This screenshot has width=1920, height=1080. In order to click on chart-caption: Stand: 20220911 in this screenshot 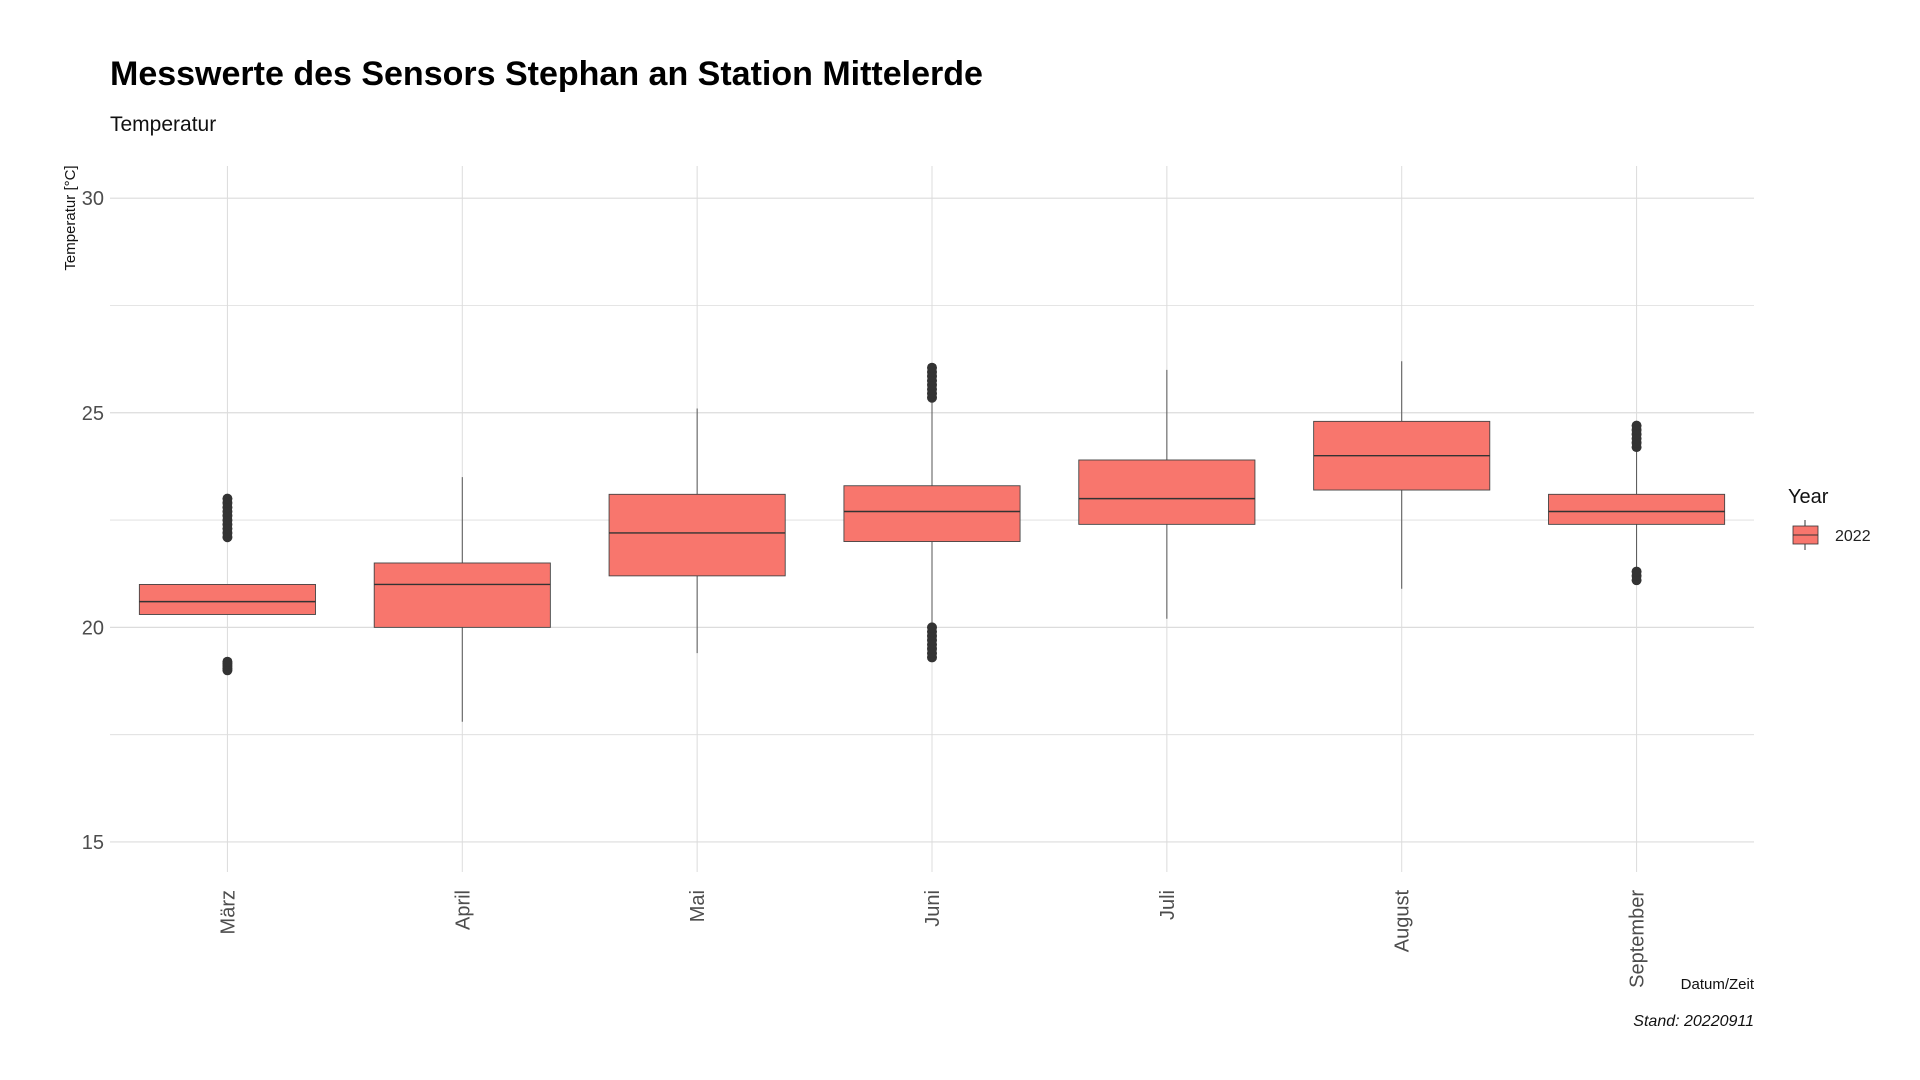, I will do `click(1693, 1021)`.